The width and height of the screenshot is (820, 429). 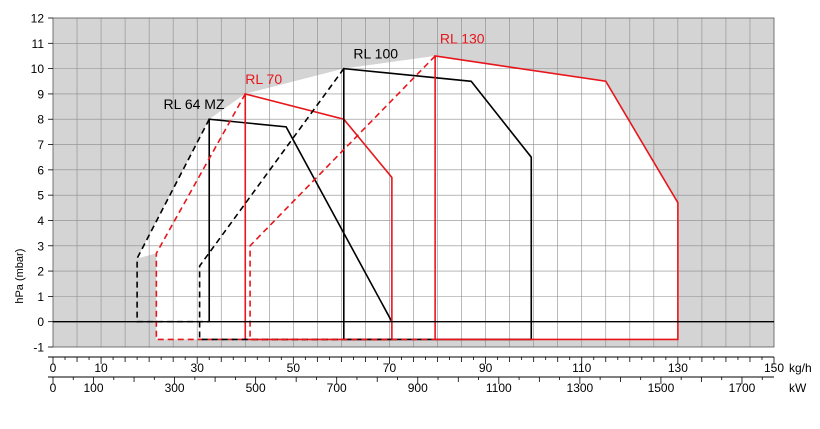 What do you see at coordinates (462, 38) in the screenshot?
I see `series-label: RL 130` at bounding box center [462, 38].